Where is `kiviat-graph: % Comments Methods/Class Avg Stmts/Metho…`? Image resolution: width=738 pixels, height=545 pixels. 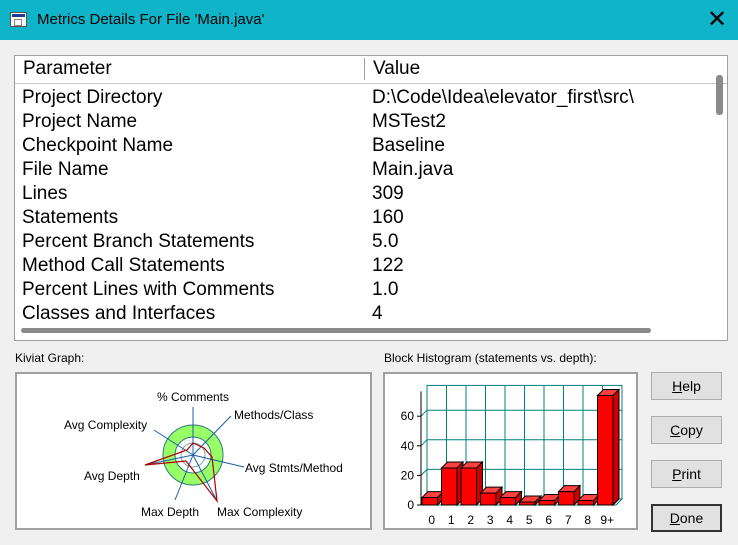
kiviat-graph: % Comments Methods/Class Avg Stmts/Metho… is located at coordinates (193, 451).